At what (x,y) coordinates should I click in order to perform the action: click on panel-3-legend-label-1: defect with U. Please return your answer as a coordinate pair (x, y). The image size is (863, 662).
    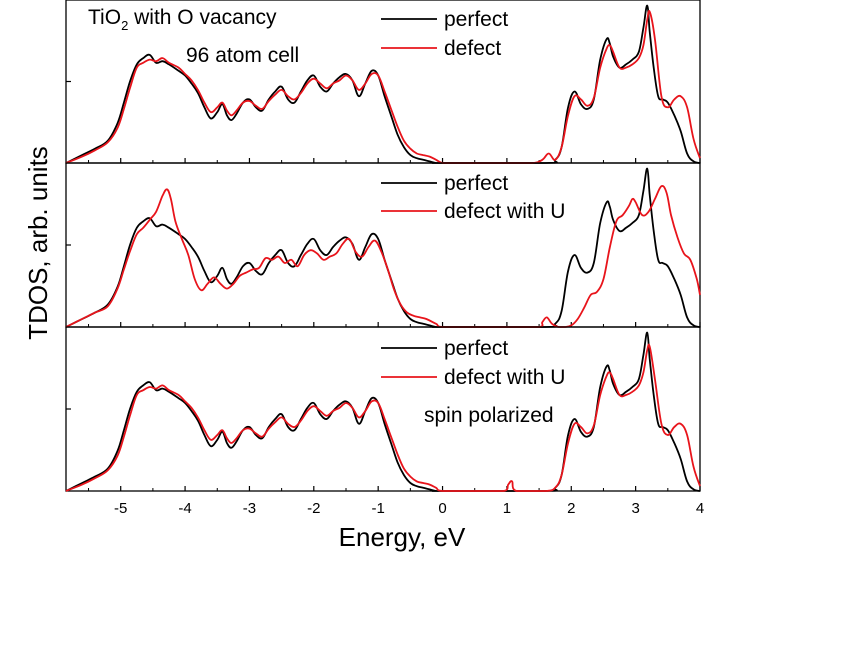
    Looking at the image, I should click on (504, 377).